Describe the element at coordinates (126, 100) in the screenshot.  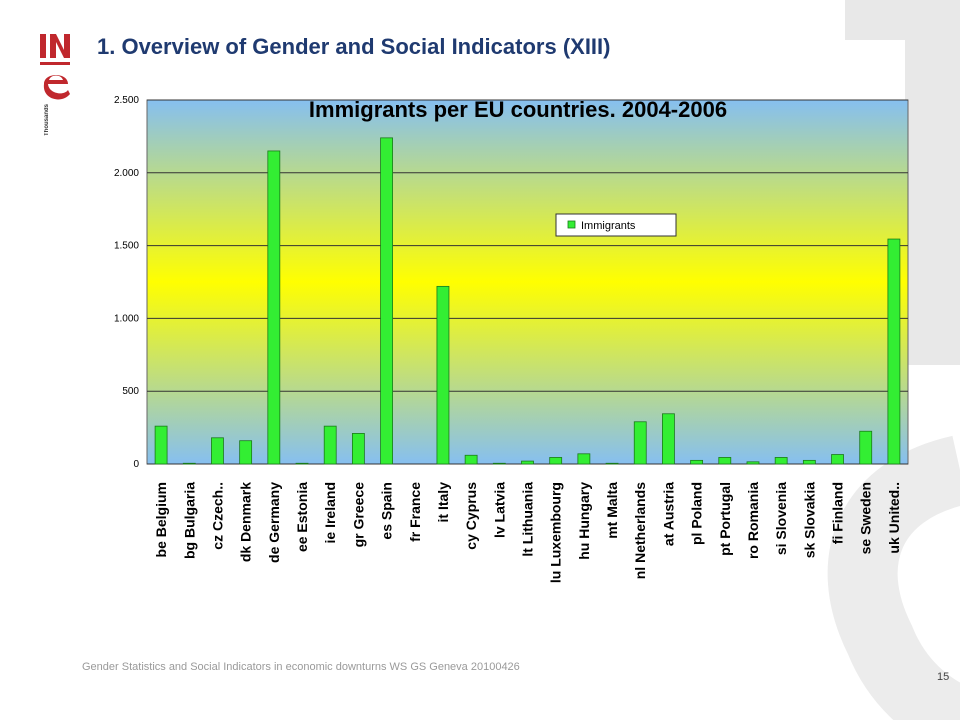
I see `y-tick-label: 2.500` at that location.